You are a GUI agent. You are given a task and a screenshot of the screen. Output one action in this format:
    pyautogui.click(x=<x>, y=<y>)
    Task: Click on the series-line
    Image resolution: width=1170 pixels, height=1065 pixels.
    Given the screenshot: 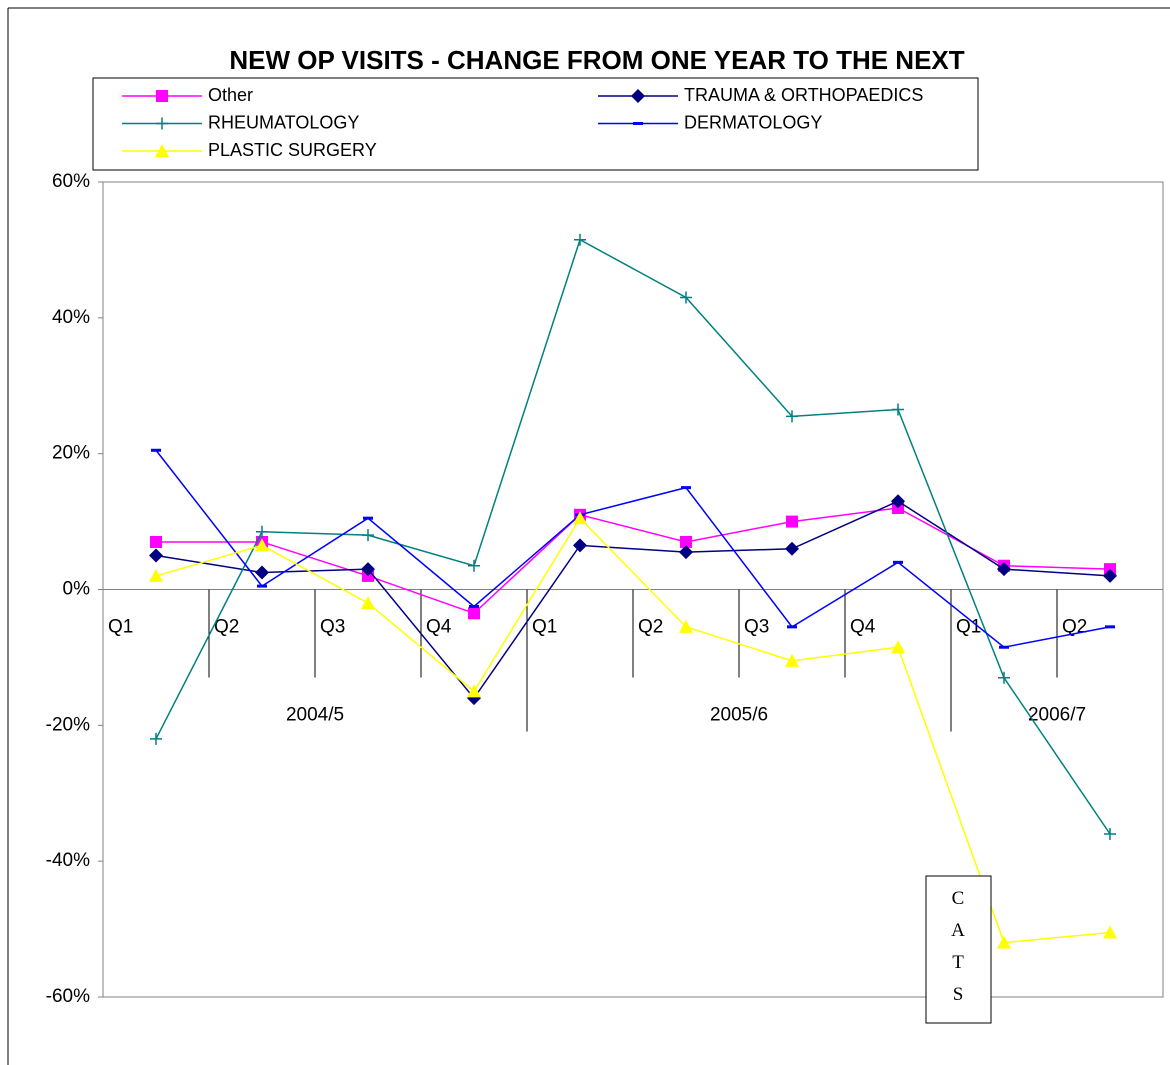 What is the action you would take?
    pyautogui.click(x=633, y=561)
    